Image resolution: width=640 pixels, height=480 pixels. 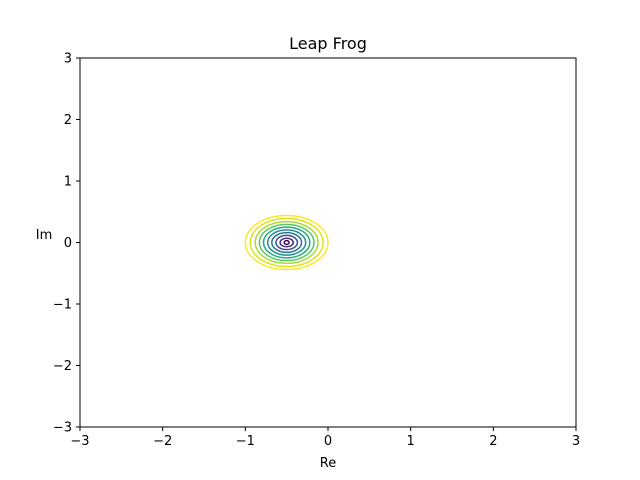 I want to click on y-tick-label: −3, so click(x=62, y=428).